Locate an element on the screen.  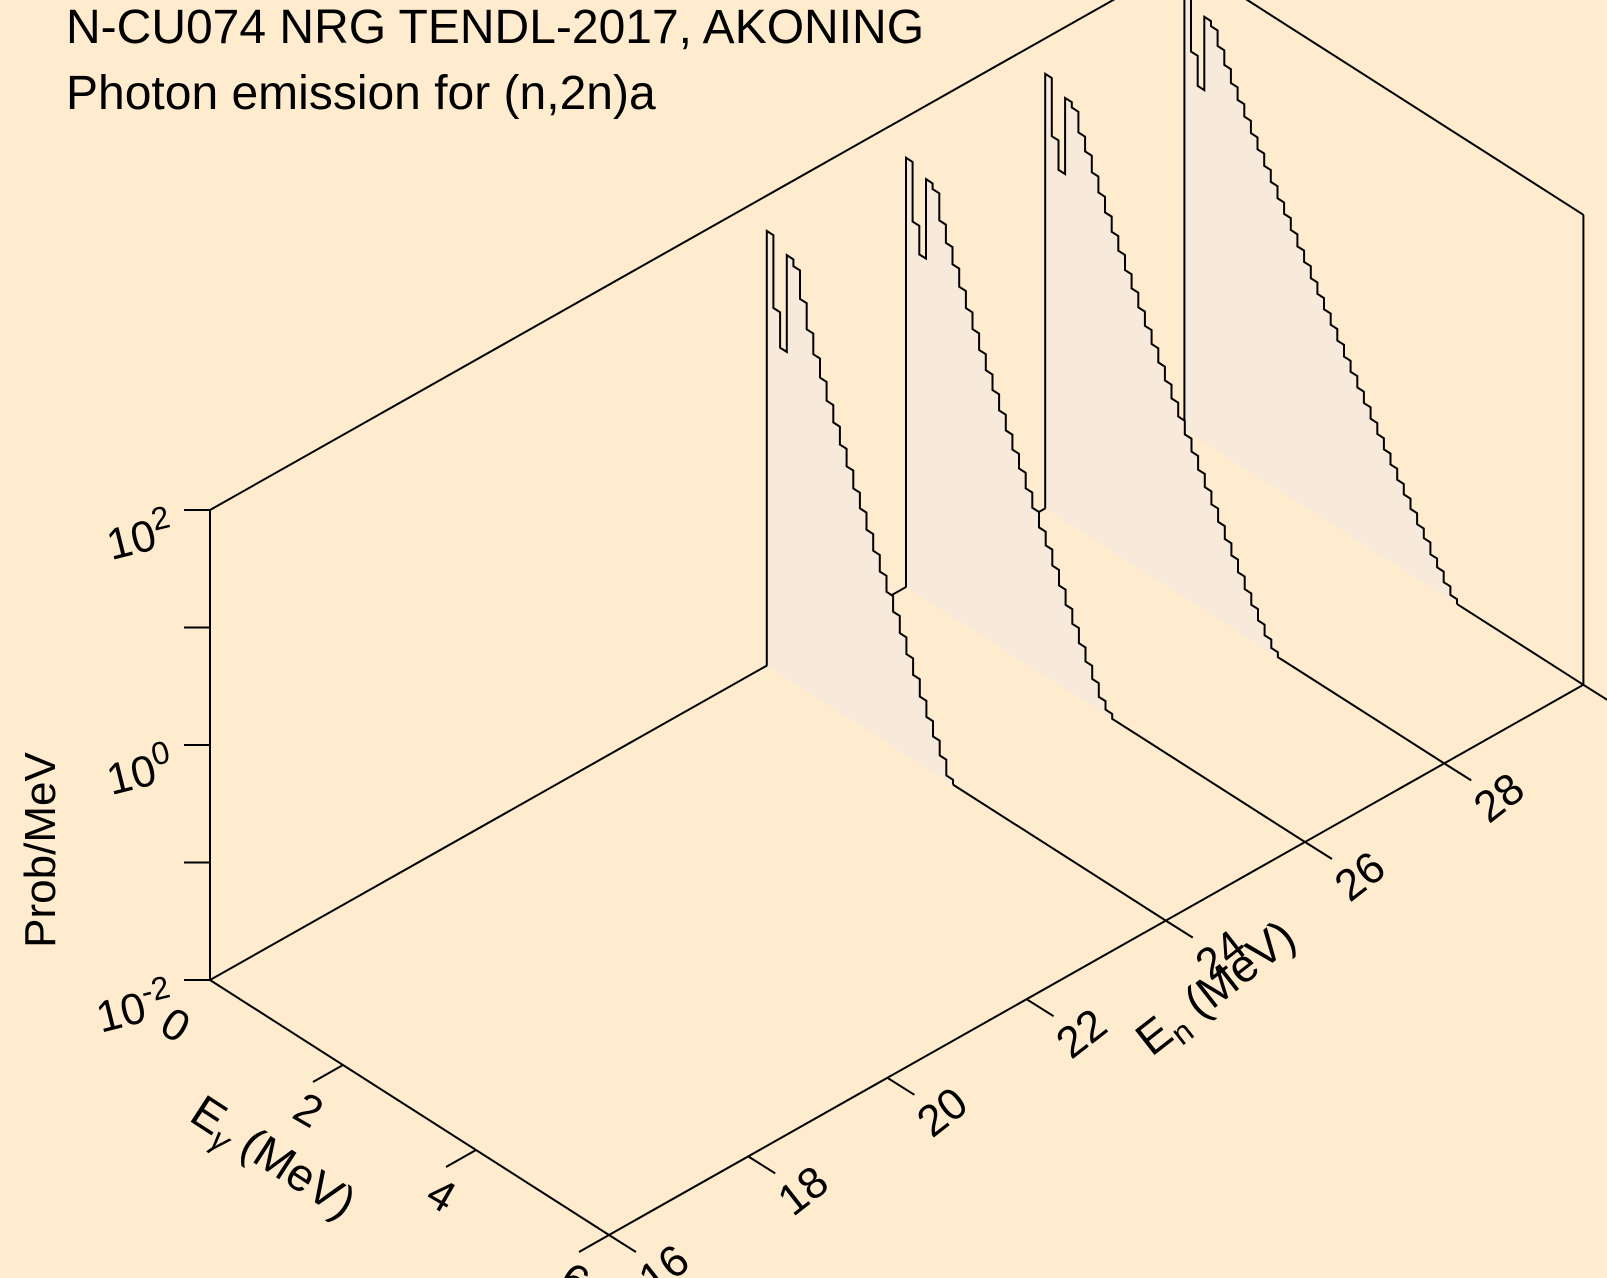
en-tick-label: 18 is located at coordinates (803, 1191).